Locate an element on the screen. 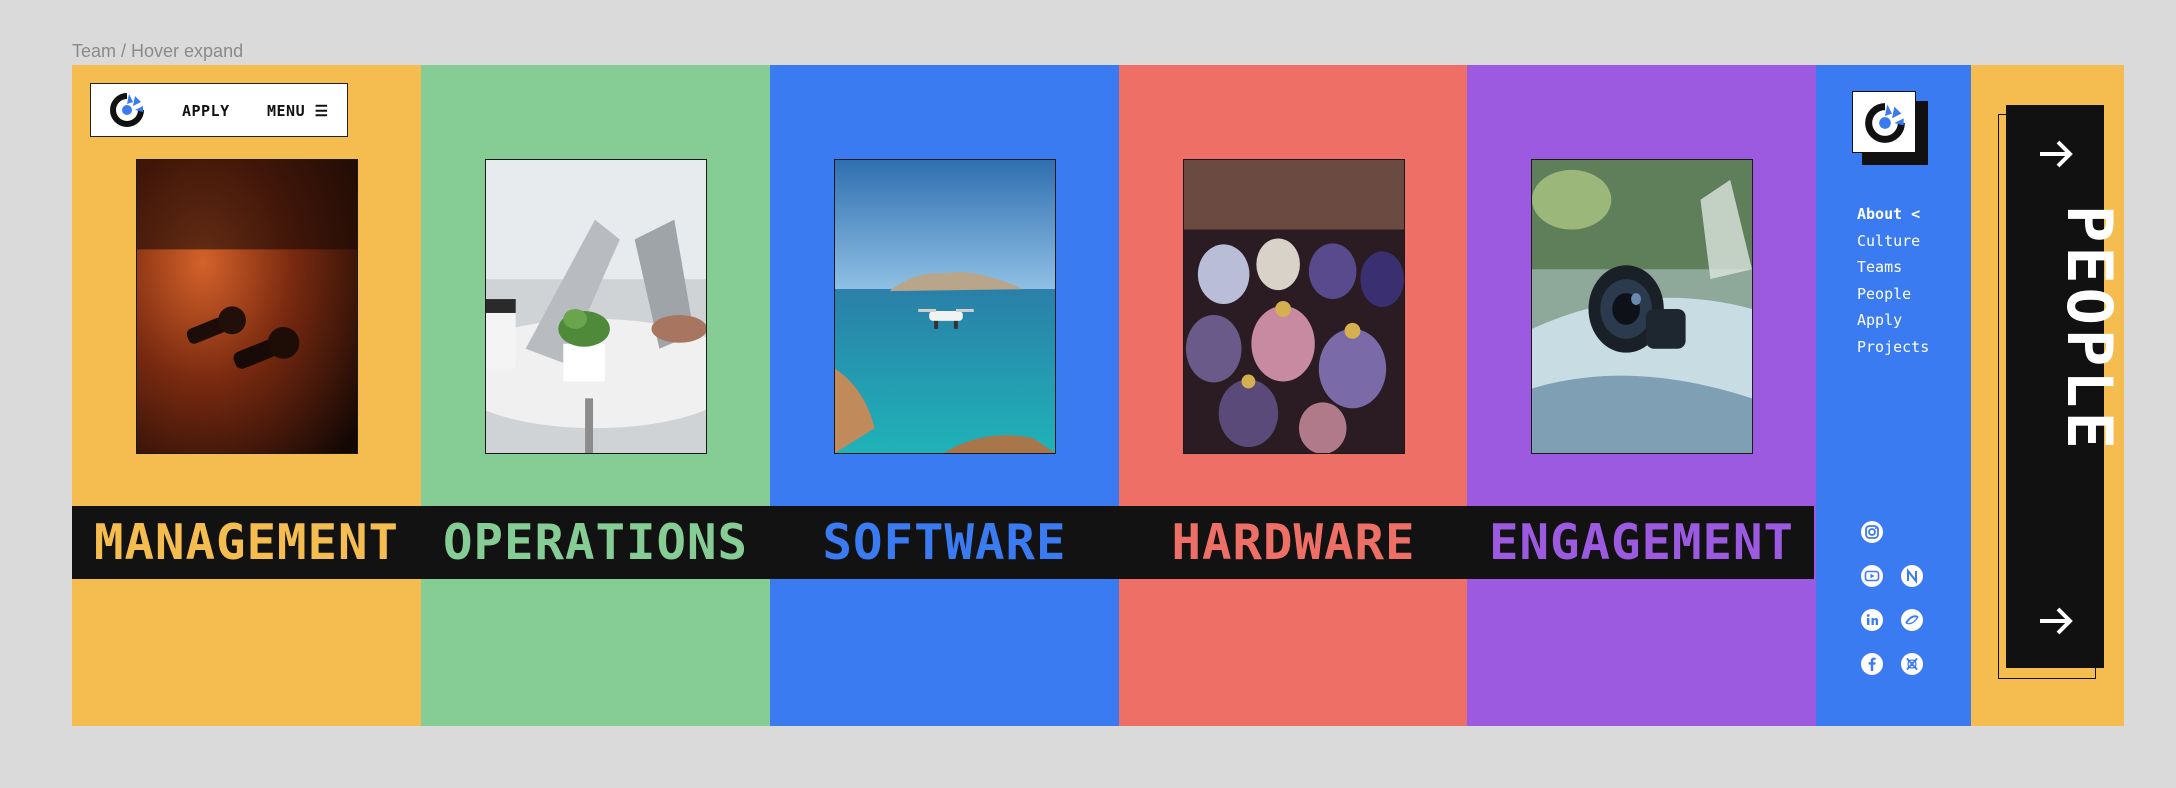 This screenshot has width=2176, height=788. team-column-operations is located at coordinates (595, 395).